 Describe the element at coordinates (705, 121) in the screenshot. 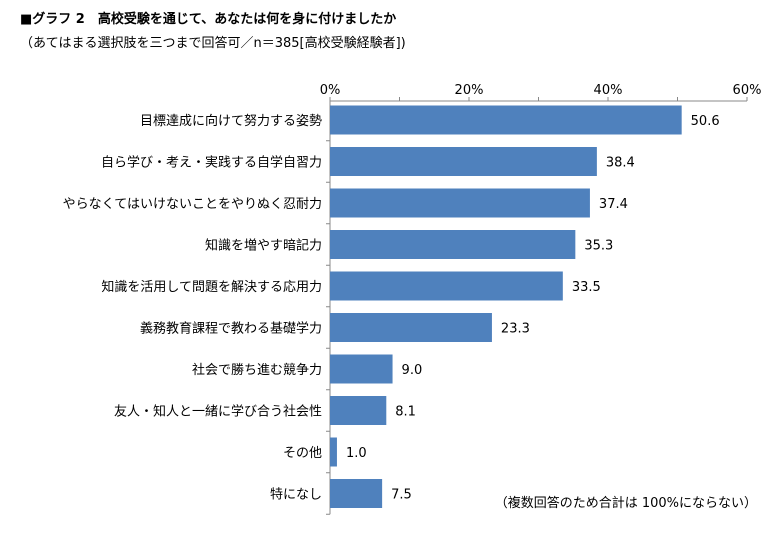

I see `value-label: 50.6` at that location.